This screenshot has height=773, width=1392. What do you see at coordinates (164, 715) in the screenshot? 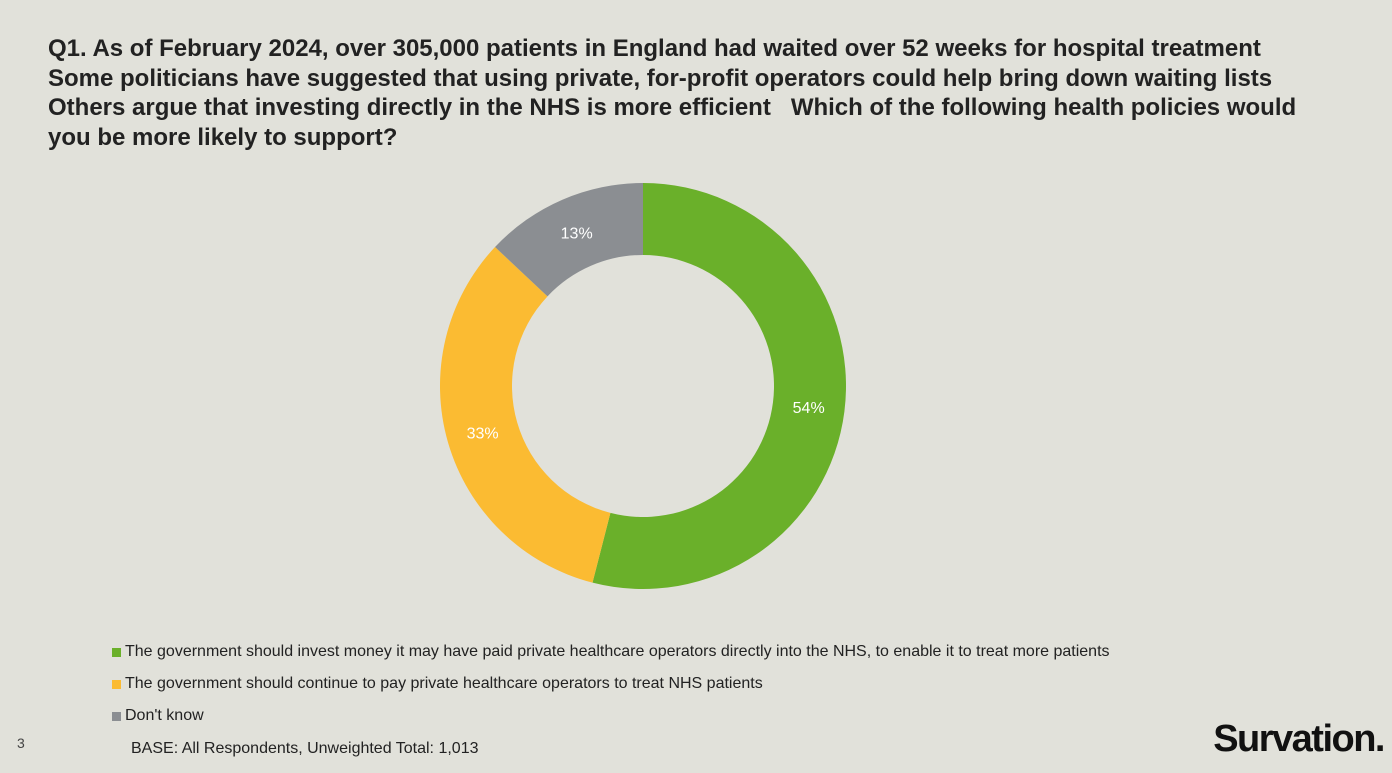
I see `legend-label: Don't know` at bounding box center [164, 715].